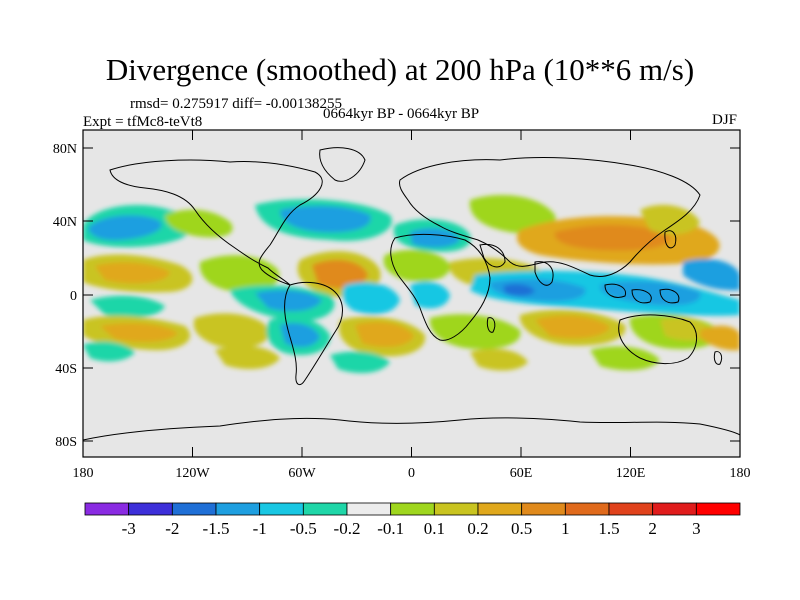  I want to click on colorbar-label: 3, so click(696, 528).